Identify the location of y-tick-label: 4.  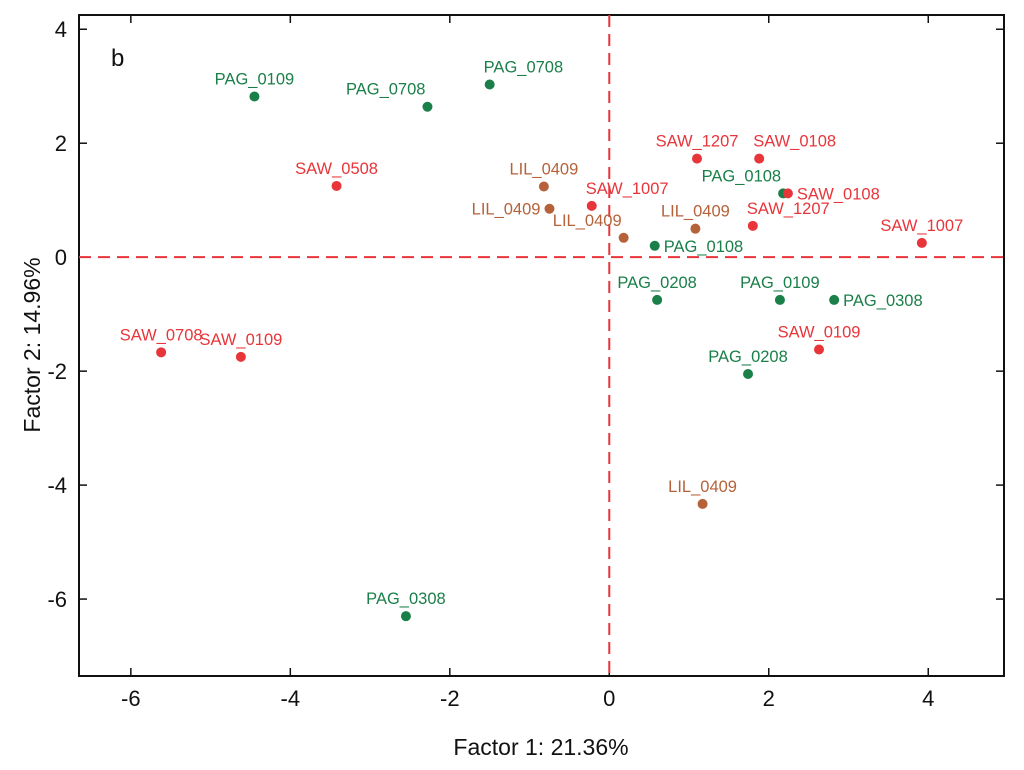
(61, 29).